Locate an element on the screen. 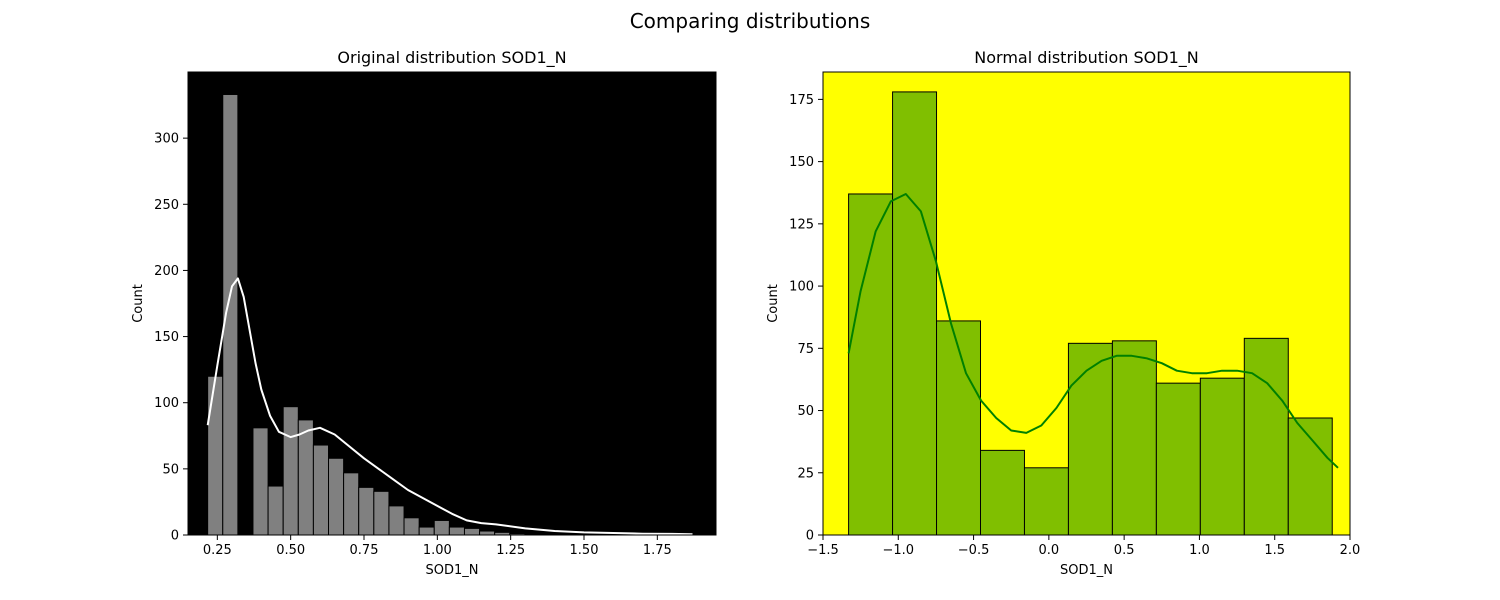 This screenshot has height=600, width=1500. chart1-x-tick-label: 0.25 is located at coordinates (217, 550).